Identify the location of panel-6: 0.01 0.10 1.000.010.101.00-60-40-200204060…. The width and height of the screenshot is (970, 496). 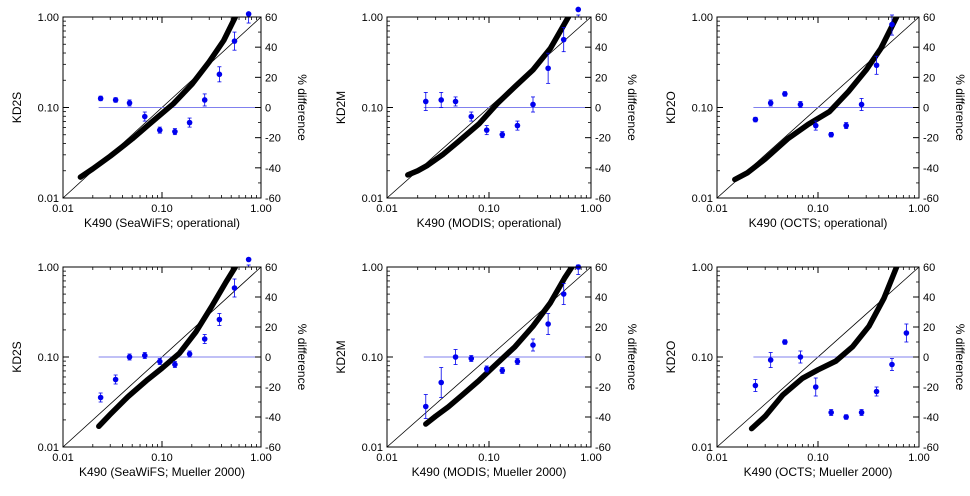
(815, 370).